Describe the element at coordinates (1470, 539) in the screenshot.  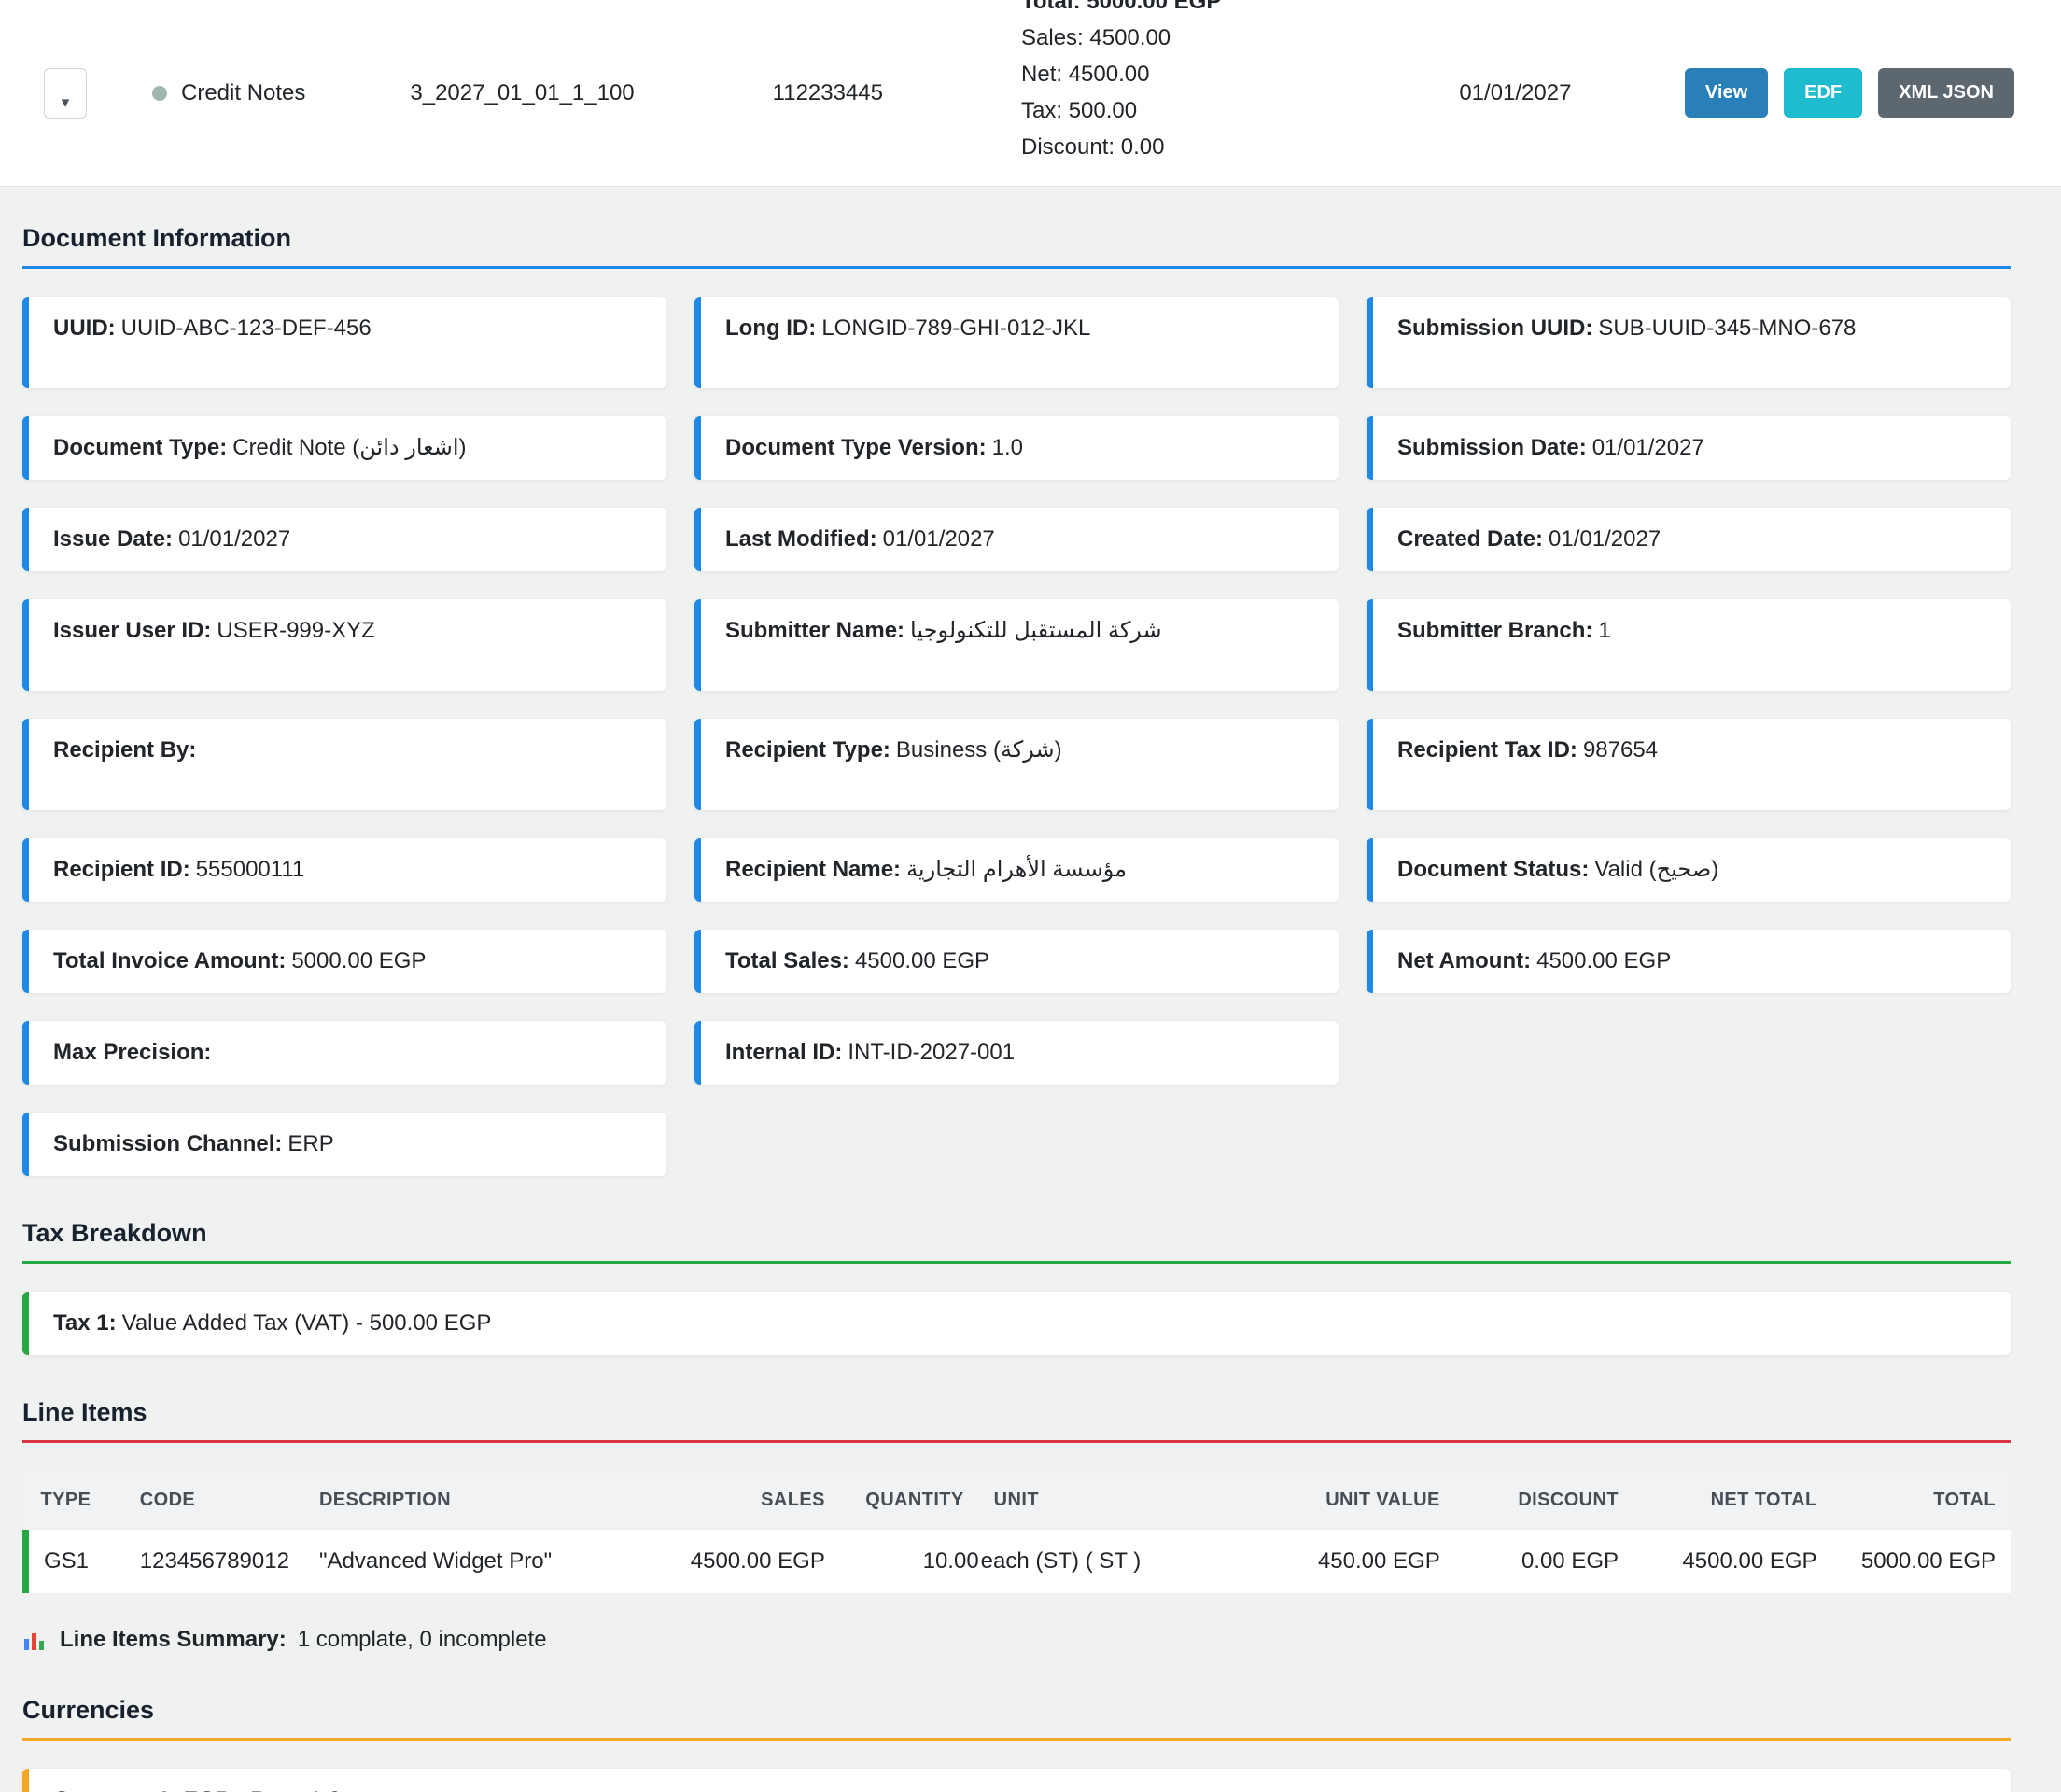
I see `field-label: Created Date:` at that location.